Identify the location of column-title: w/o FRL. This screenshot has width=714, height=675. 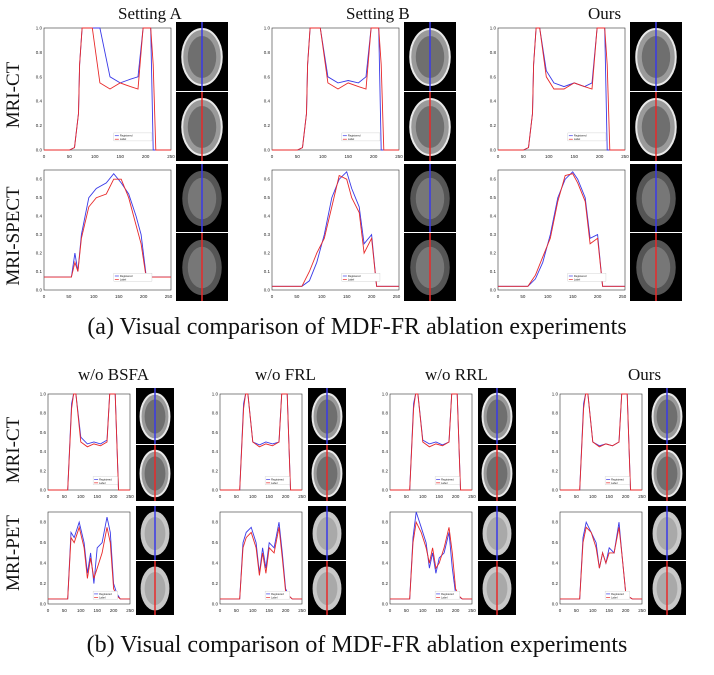
(285, 374).